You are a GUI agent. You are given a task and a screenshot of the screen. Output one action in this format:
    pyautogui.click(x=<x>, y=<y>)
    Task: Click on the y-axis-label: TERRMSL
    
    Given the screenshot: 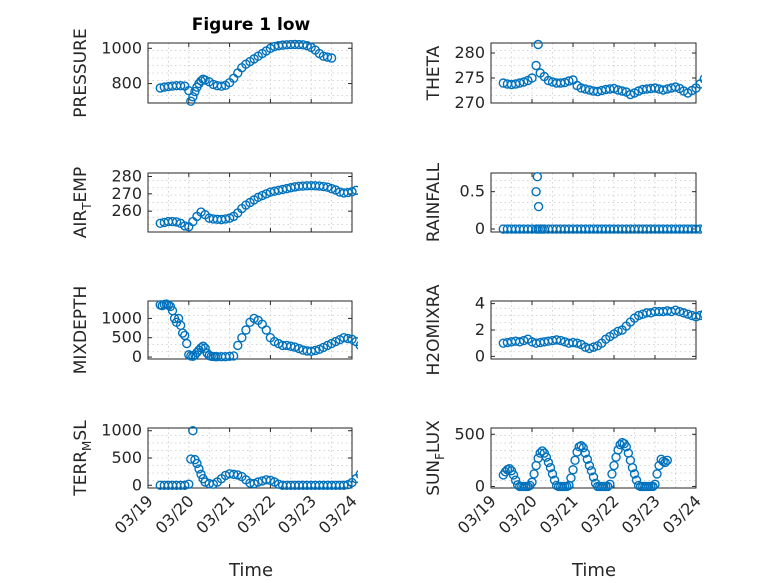 What is the action you would take?
    pyautogui.click(x=82, y=458)
    